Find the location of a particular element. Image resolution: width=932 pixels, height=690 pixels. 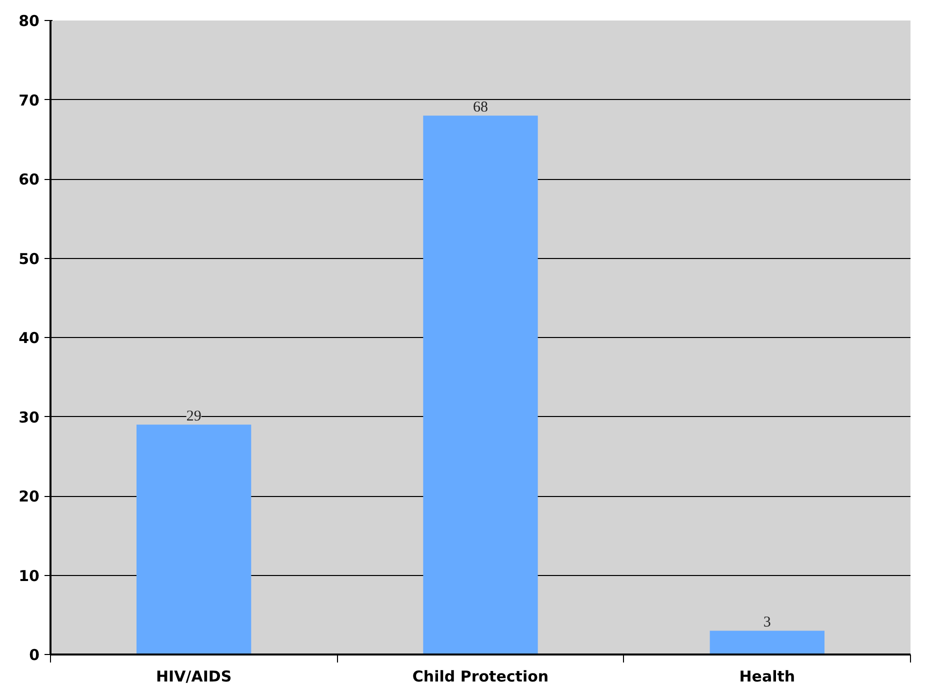

x-tick-label: Health is located at coordinates (767, 677).